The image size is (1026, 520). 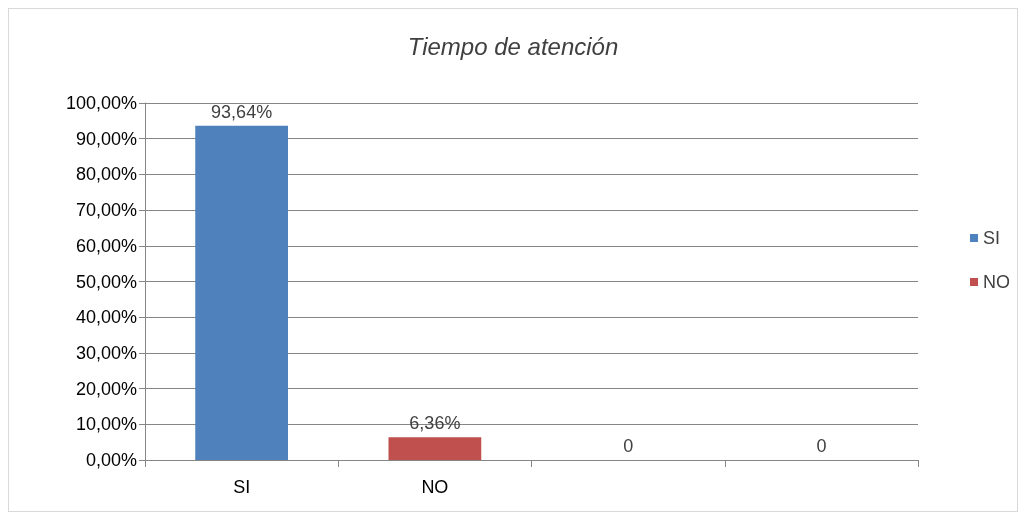 What do you see at coordinates (106, 281) in the screenshot?
I see `y-tick-label: 50,00%` at bounding box center [106, 281].